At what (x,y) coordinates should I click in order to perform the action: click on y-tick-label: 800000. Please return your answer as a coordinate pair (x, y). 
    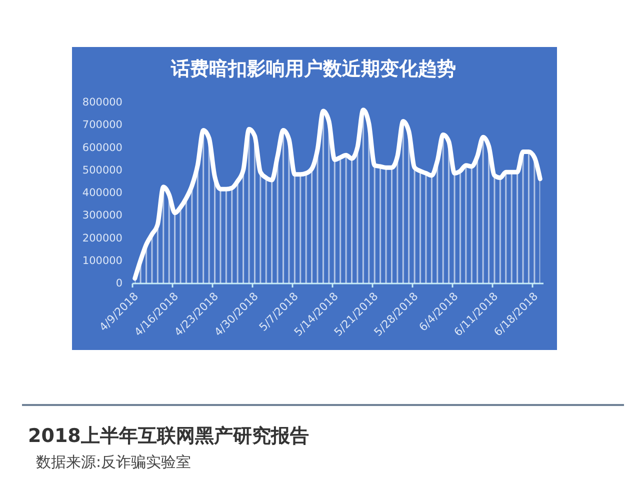
    Looking at the image, I should click on (102, 102).